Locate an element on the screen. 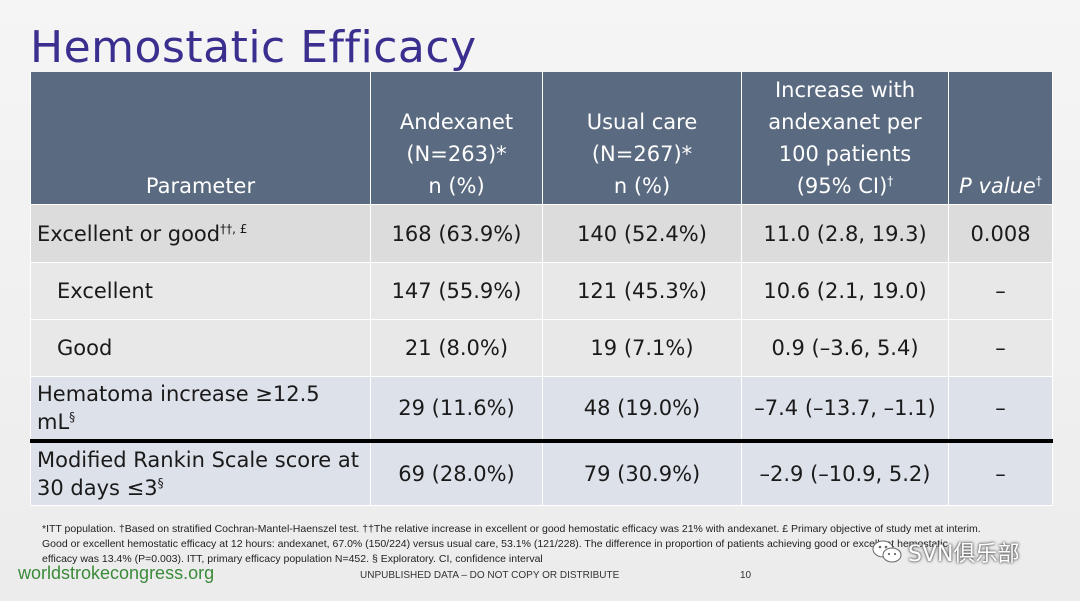 This screenshot has width=1080, height=601. wechat-icon is located at coordinates (887, 552).